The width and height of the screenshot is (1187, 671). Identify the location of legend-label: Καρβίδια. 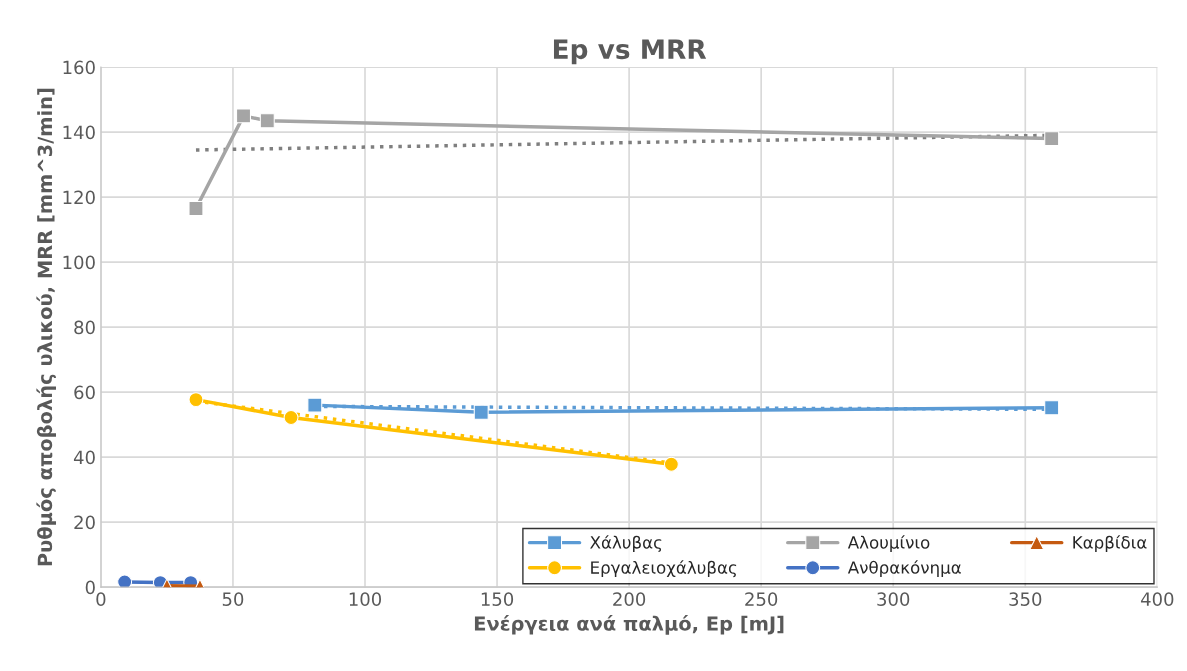
(1110, 543).